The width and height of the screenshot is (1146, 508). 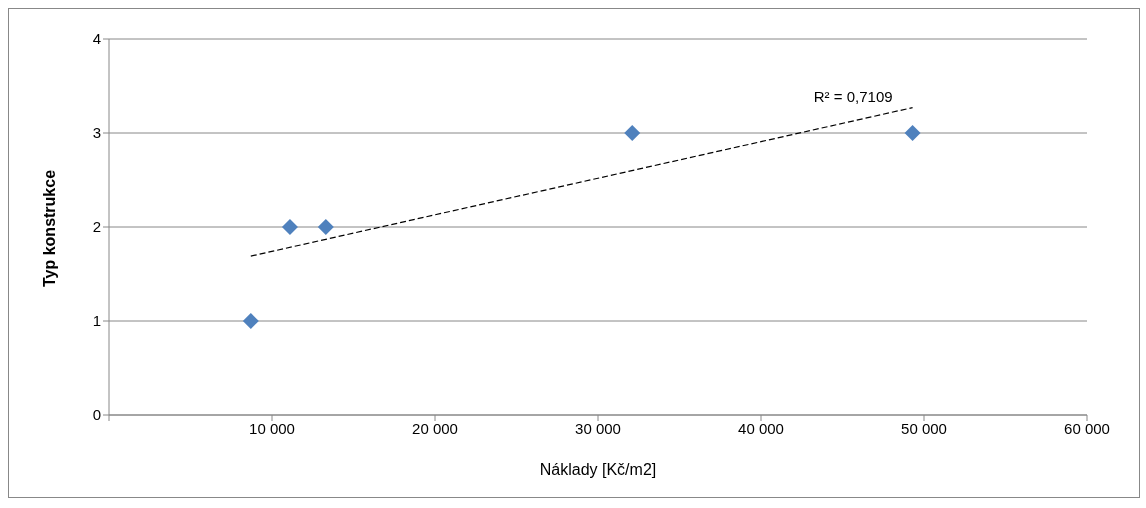 I want to click on x-tick-label: 50 000, so click(x=924, y=428).